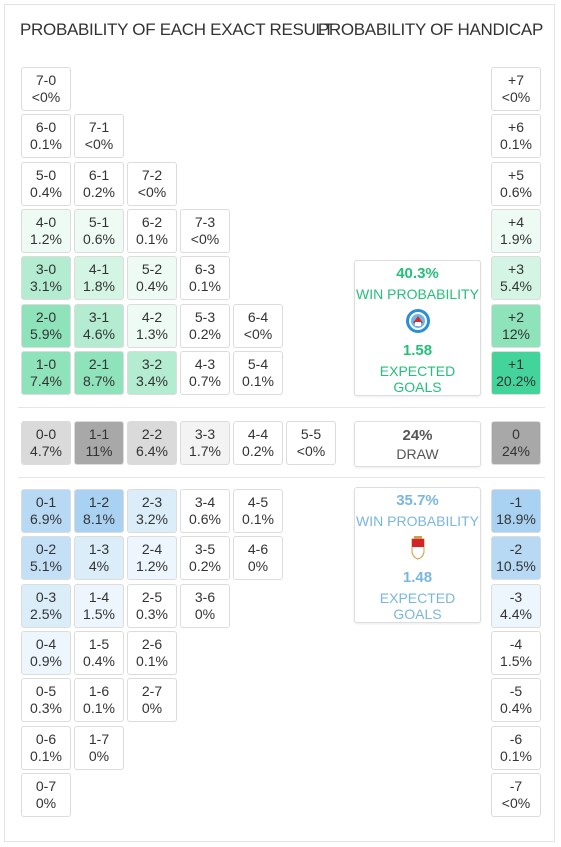 This screenshot has width=561, height=847. What do you see at coordinates (152, 519) in the screenshot?
I see `score-cell-2-3-pct: 3.2%` at bounding box center [152, 519].